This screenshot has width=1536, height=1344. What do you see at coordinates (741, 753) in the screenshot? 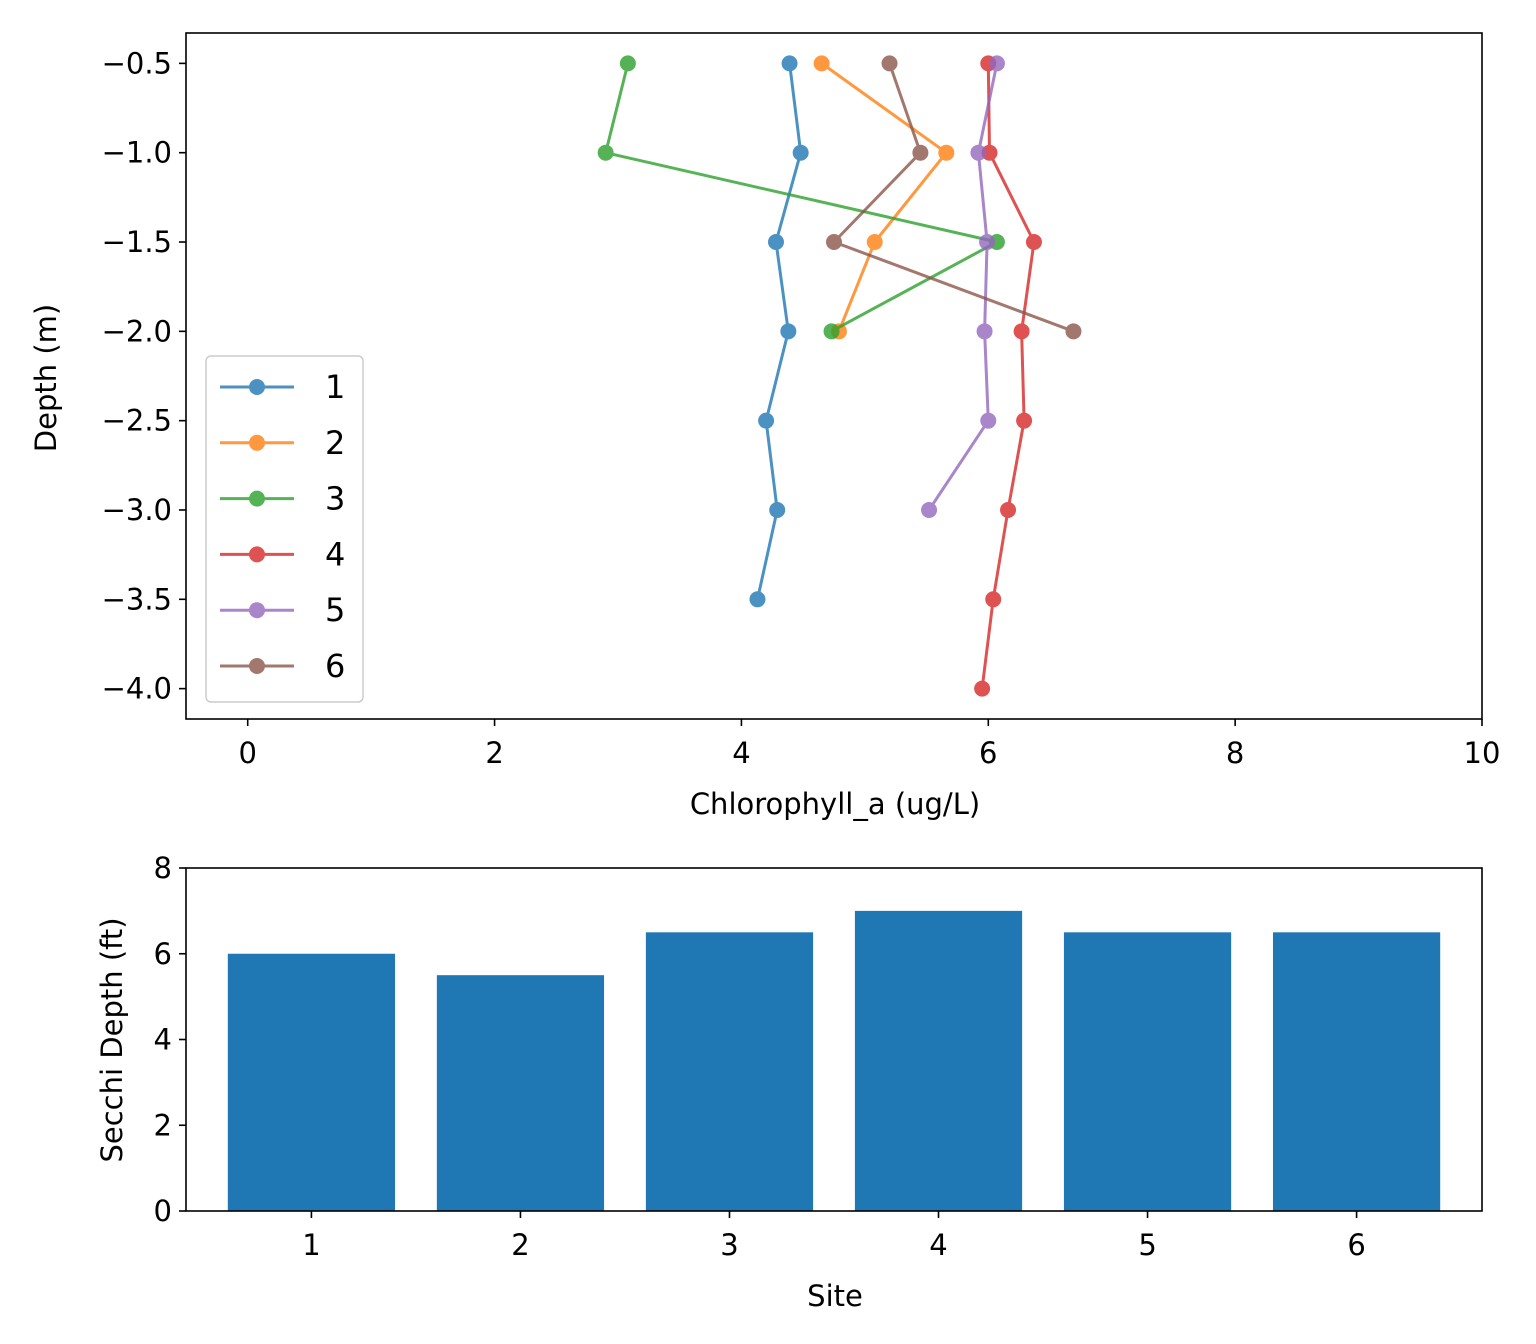
I see `top-x-tick-label: 4` at bounding box center [741, 753].